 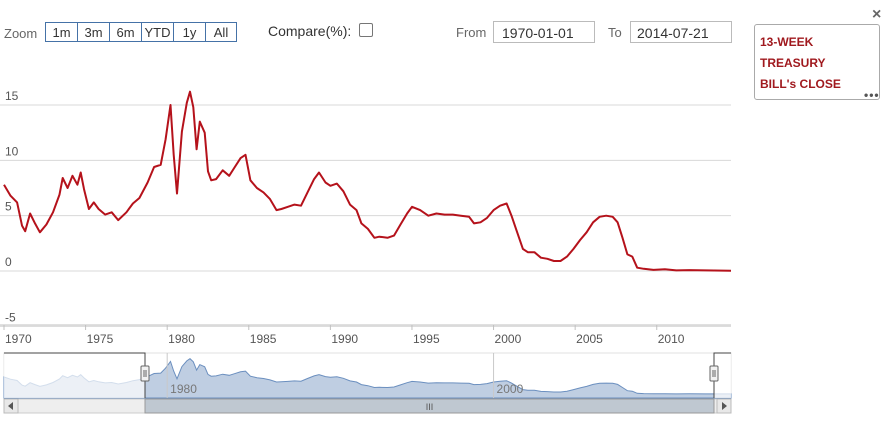 I want to click on zoom-1m-button: 1m, so click(x=61, y=32).